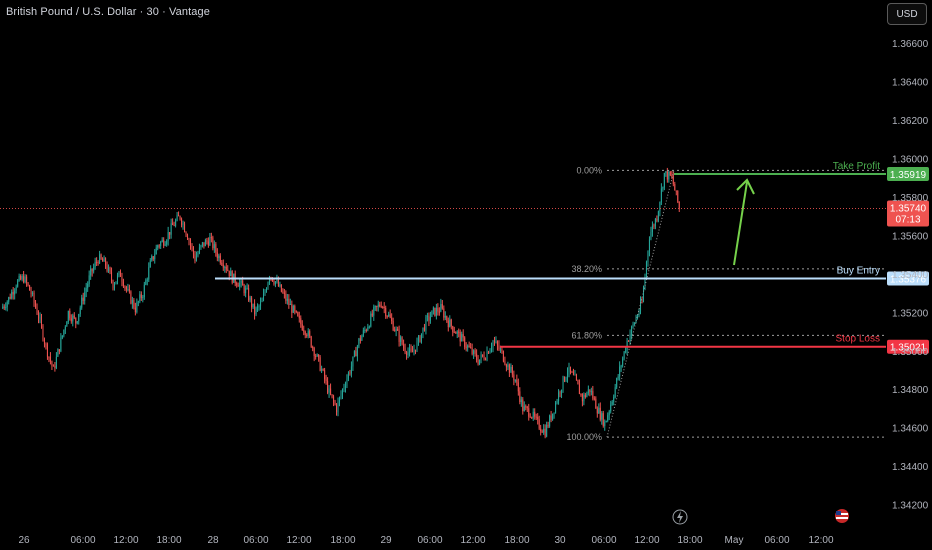  I want to click on take-profit-price-badge, so click(908, 174).